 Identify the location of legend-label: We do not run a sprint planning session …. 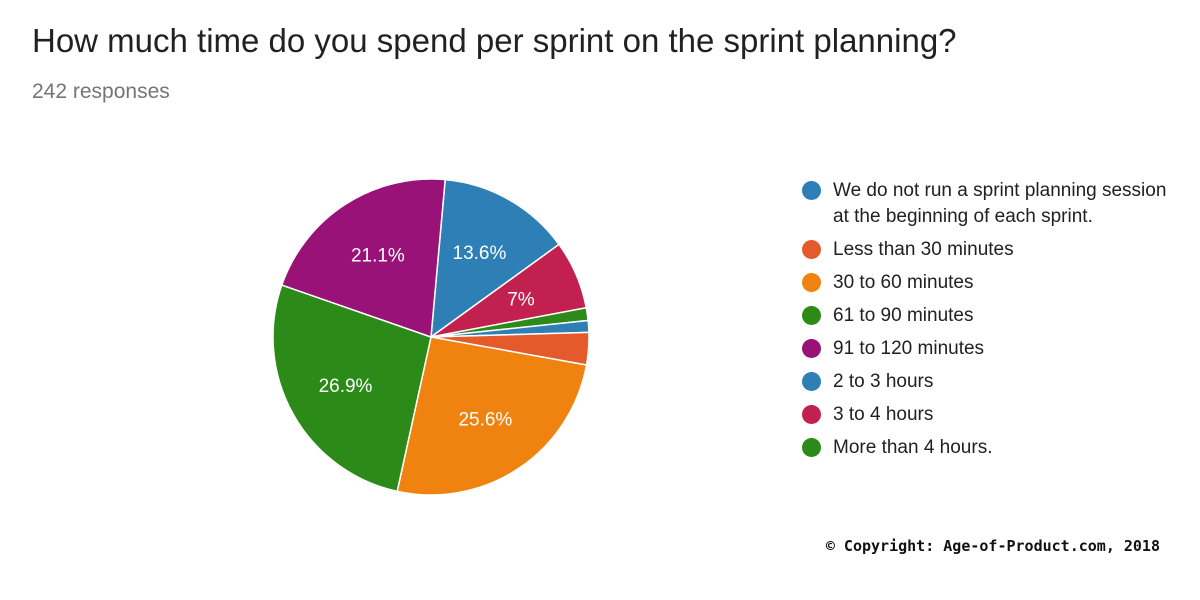
(1000, 203).